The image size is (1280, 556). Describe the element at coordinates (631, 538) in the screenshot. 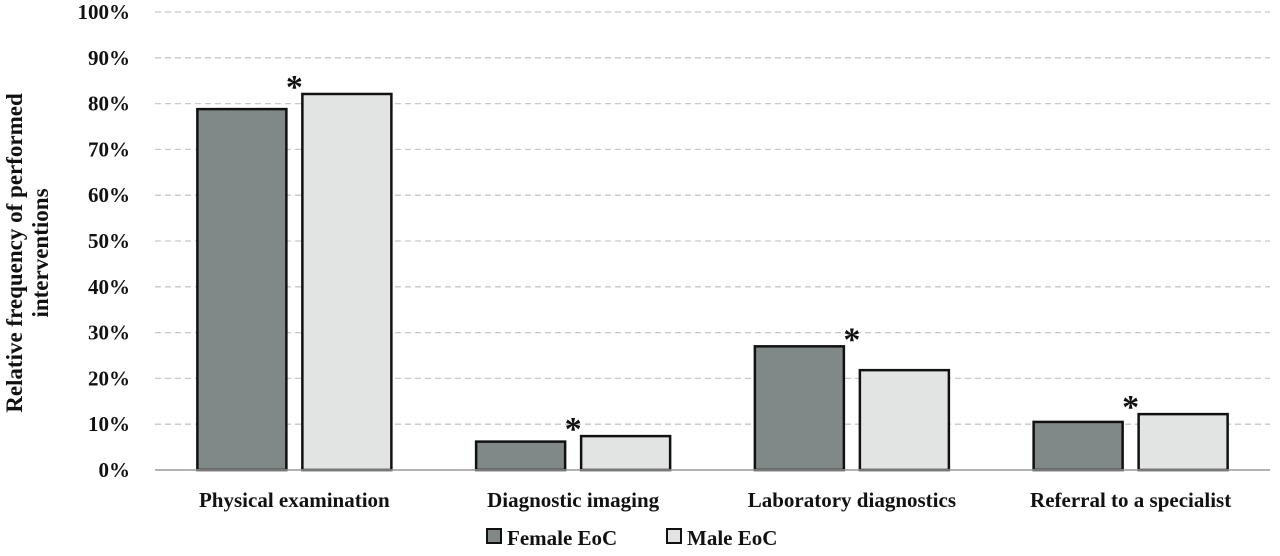

I see `legend: Female EoC Male EoC` at that location.